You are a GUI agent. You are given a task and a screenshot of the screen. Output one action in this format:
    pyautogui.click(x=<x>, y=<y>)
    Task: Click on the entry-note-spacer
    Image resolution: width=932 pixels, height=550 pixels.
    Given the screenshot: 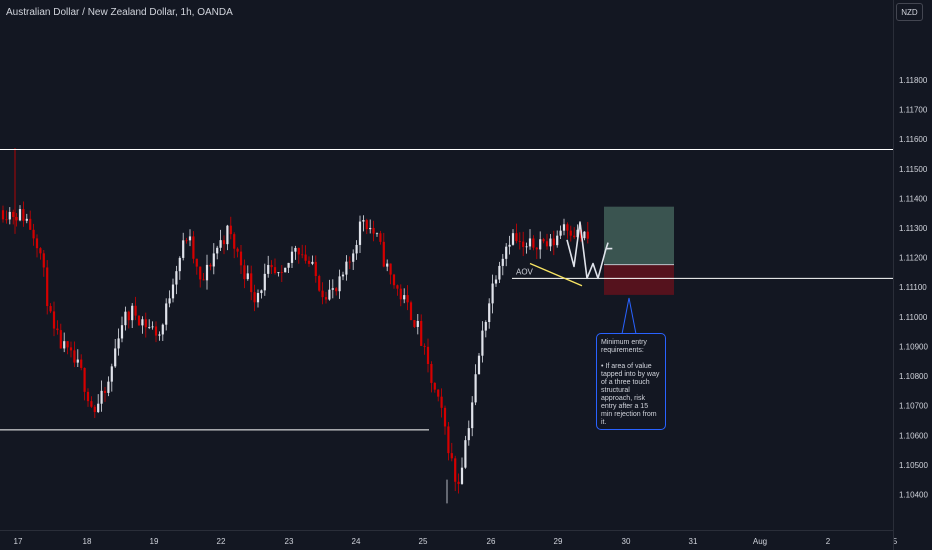 What is the action you would take?
    pyautogui.click(x=631, y=359)
    